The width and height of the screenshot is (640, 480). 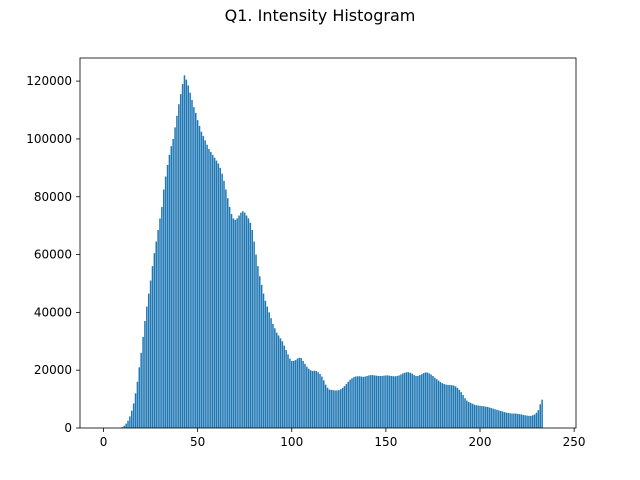 I want to click on x-tick-label: 0, so click(x=104, y=442).